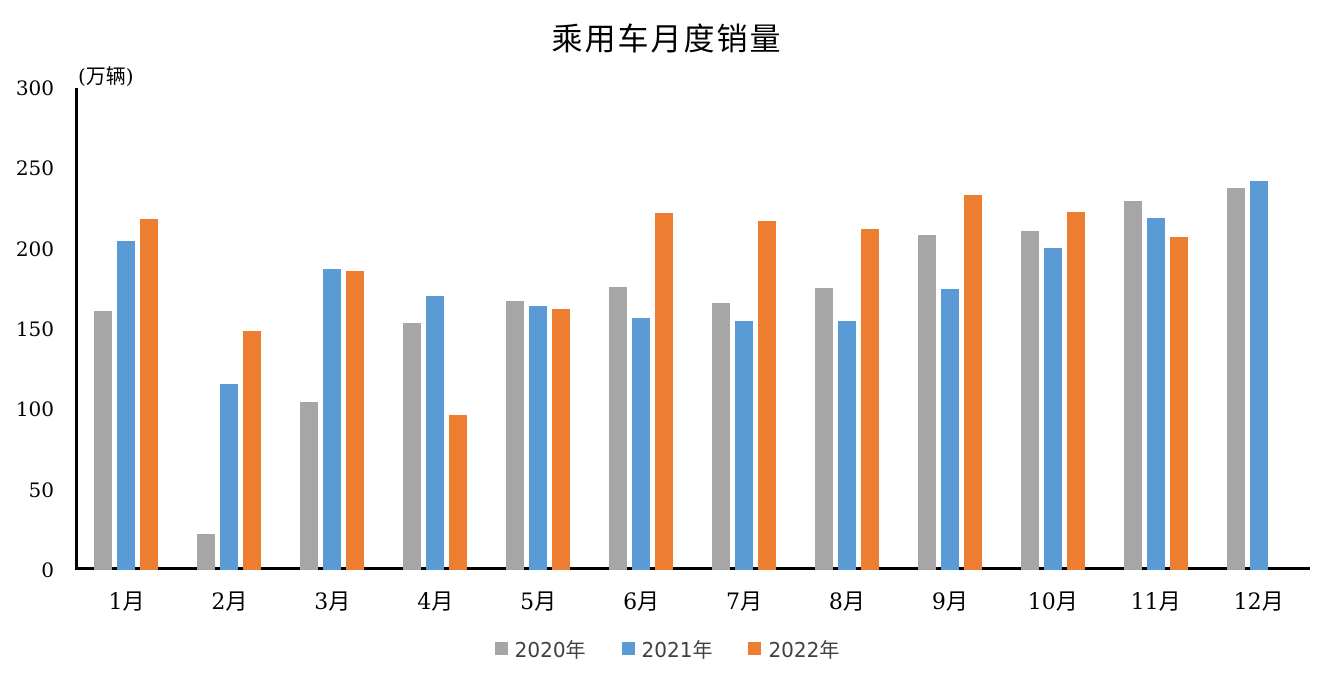 The width and height of the screenshot is (1334, 673). I want to click on bar-group-8月, so click(846, 329).